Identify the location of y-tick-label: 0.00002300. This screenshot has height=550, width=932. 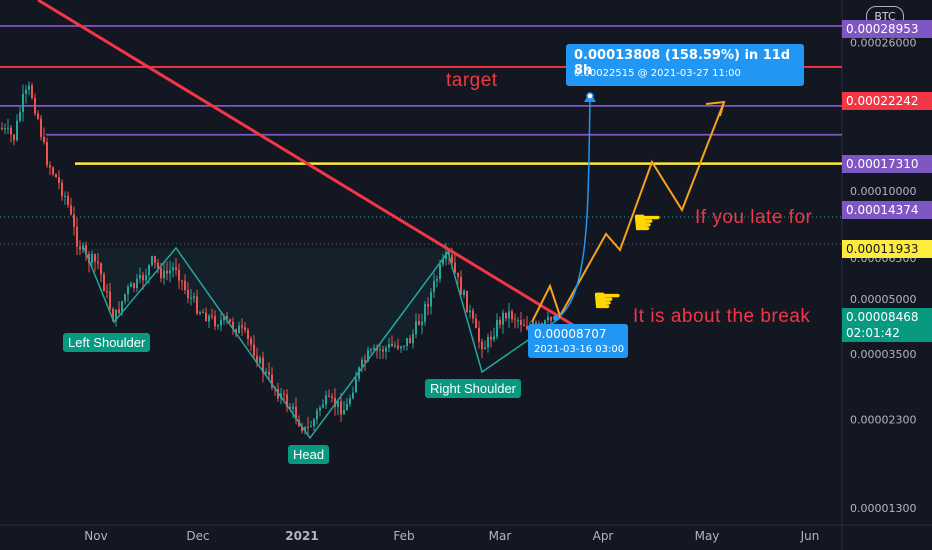
(883, 419).